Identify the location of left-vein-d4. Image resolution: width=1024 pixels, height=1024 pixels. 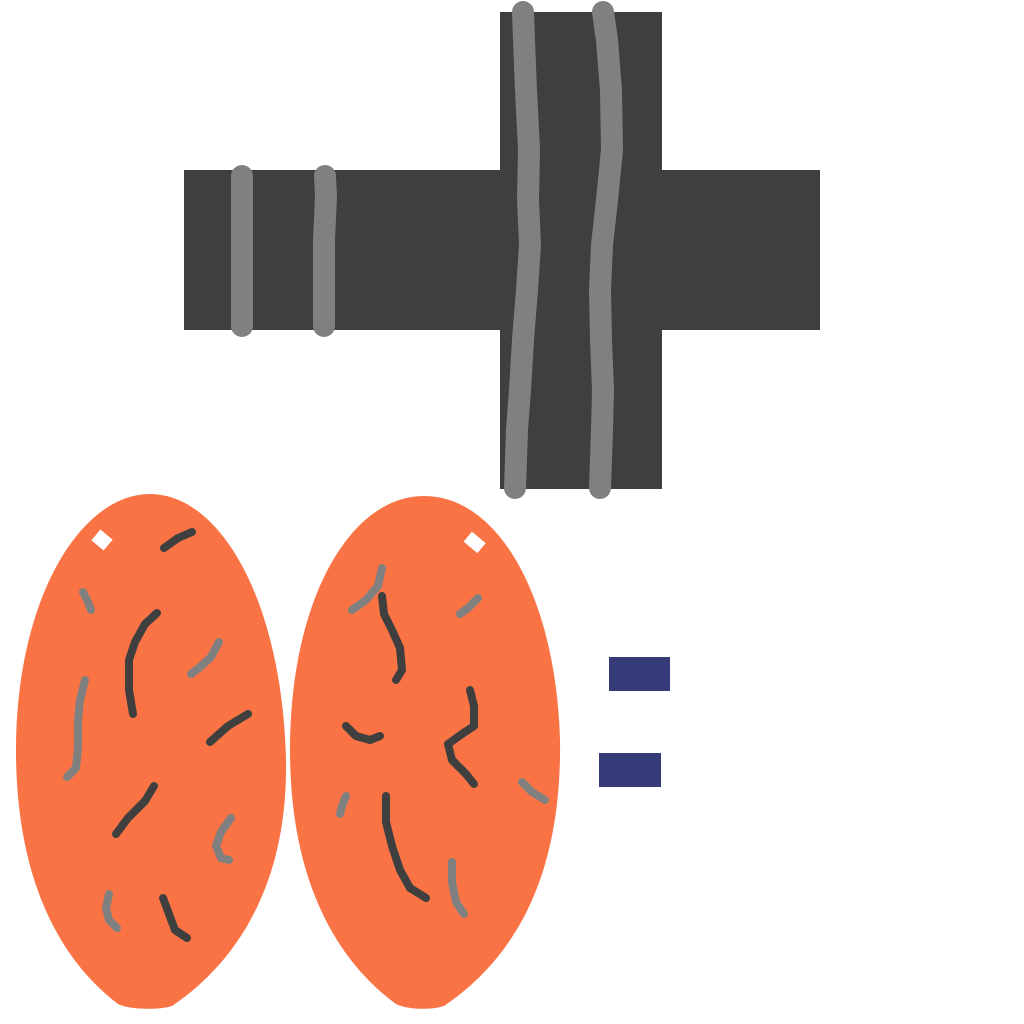
(135, 810).